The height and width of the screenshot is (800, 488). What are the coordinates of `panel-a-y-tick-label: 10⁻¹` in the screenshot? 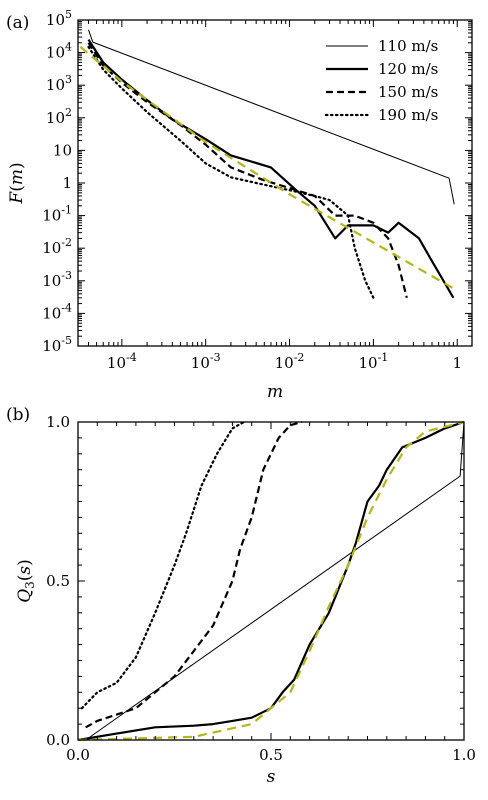 It's located at (57, 214).